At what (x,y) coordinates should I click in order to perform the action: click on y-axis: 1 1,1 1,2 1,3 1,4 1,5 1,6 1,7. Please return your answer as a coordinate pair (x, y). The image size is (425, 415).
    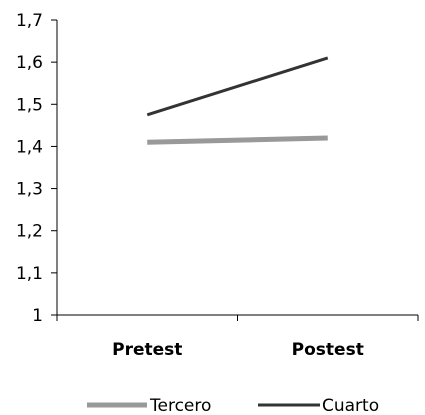
    Looking at the image, I should click on (37, 168).